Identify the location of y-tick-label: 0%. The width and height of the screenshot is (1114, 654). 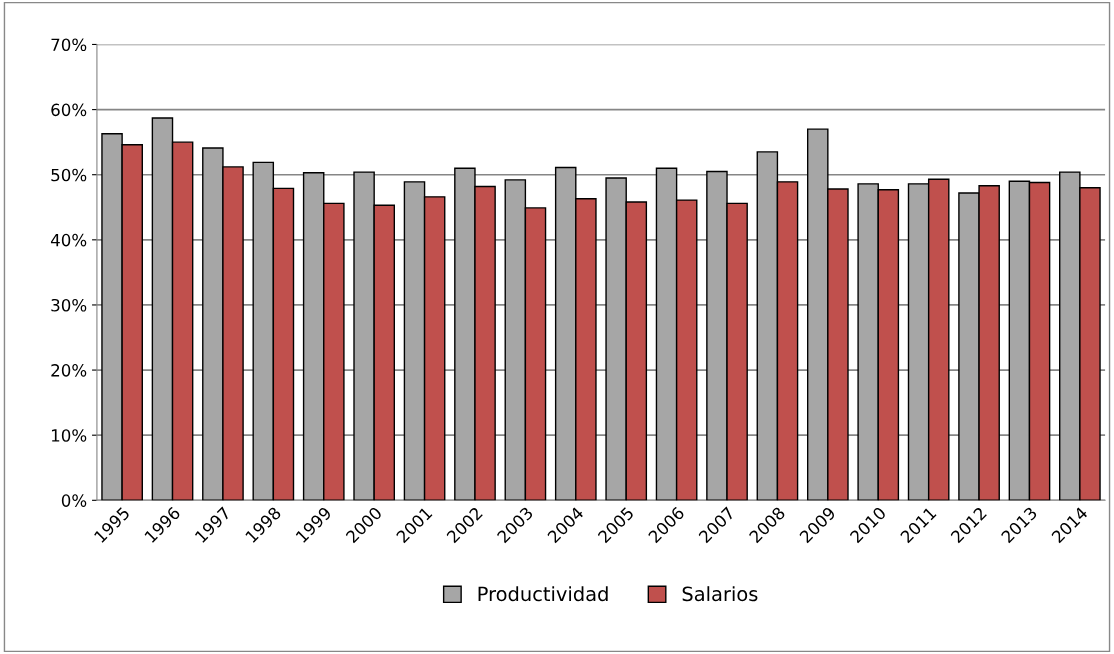
(74, 500).